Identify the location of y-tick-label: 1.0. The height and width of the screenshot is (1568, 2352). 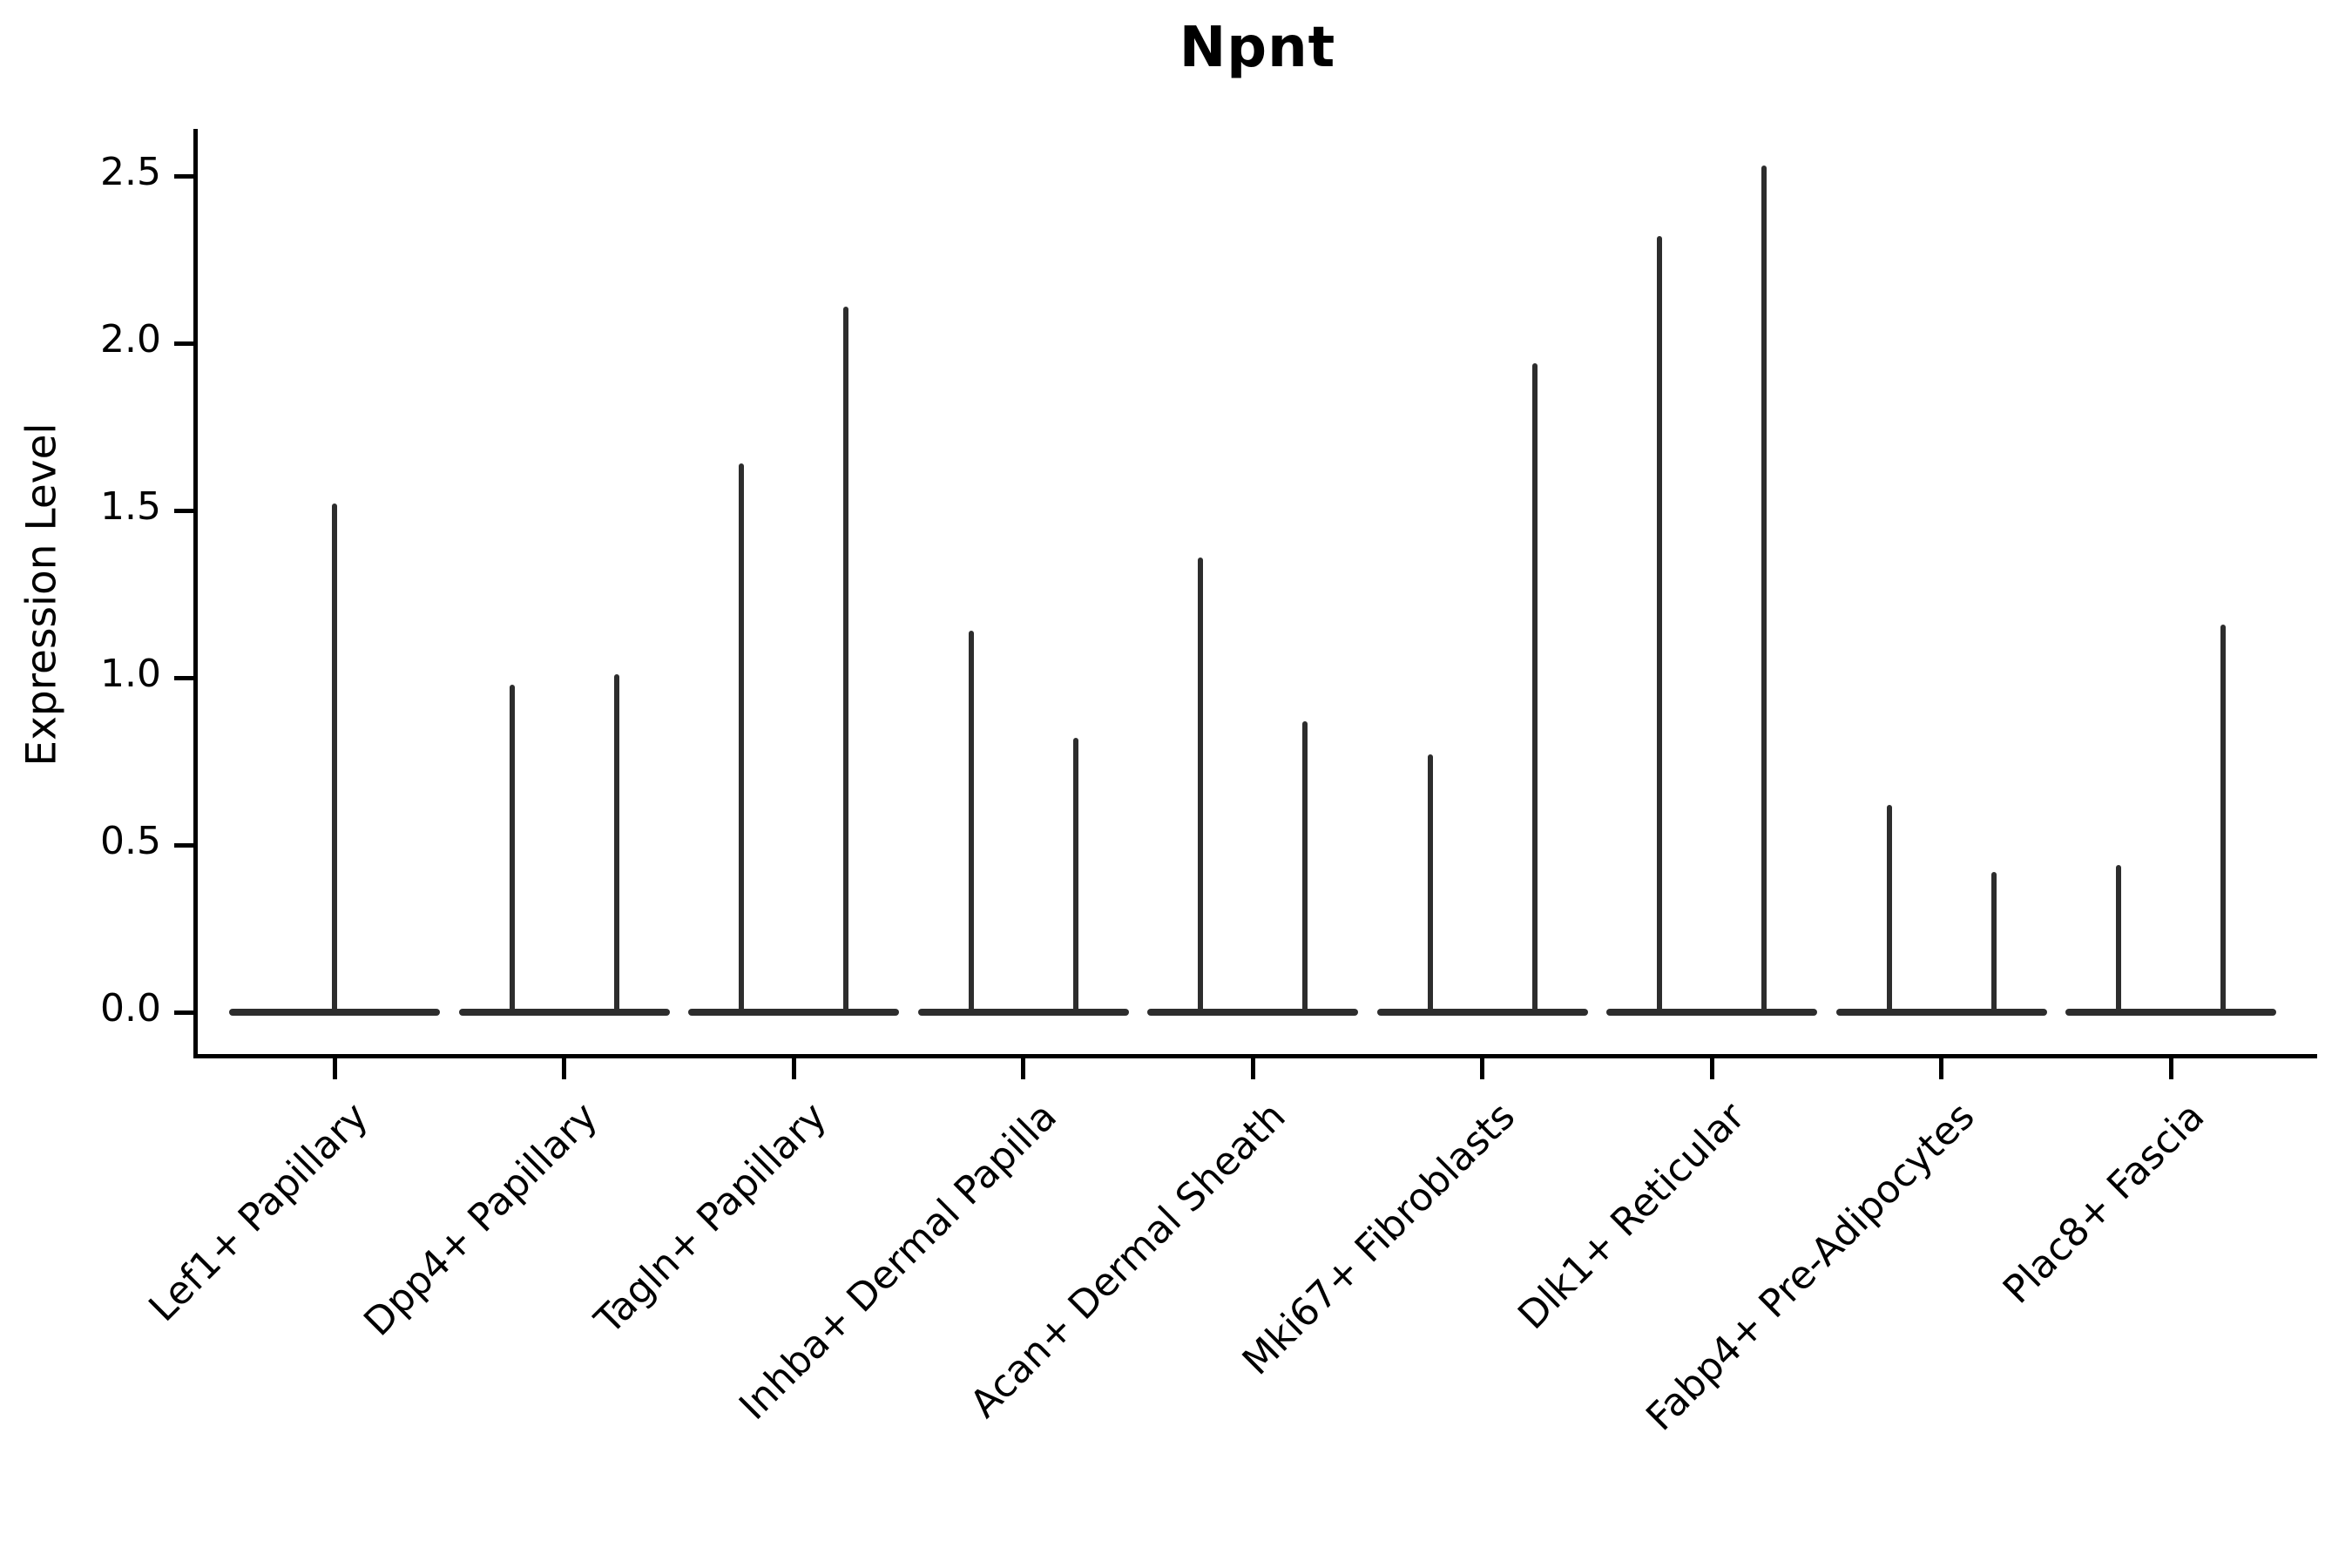
(130, 674).